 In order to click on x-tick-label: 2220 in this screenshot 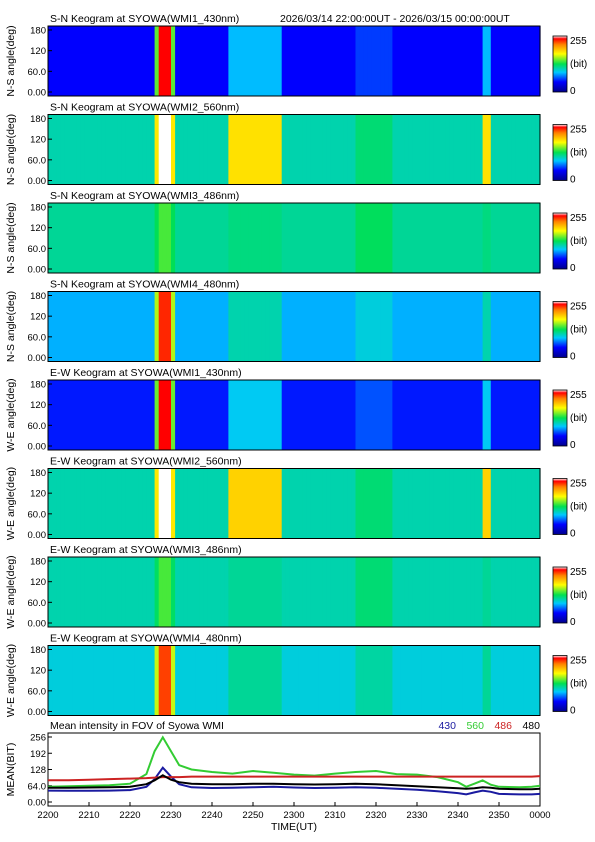, I will do `click(129, 815)`.